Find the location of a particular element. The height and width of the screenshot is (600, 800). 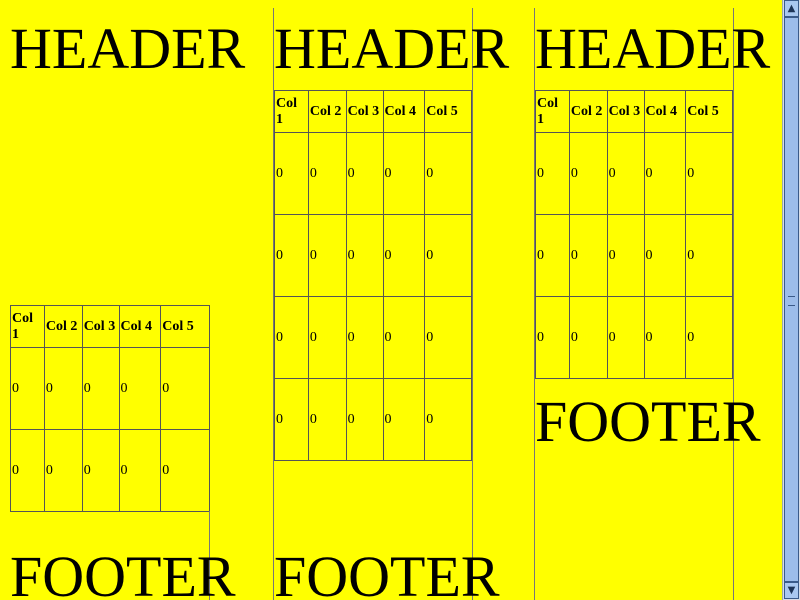

column-divider is located at coordinates (209, 555).